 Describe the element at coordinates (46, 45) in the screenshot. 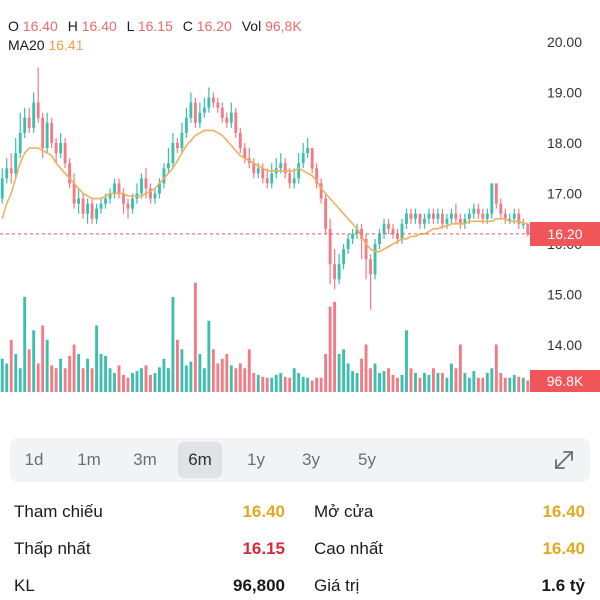

I see `ma-readout: MA20 16.41` at that location.